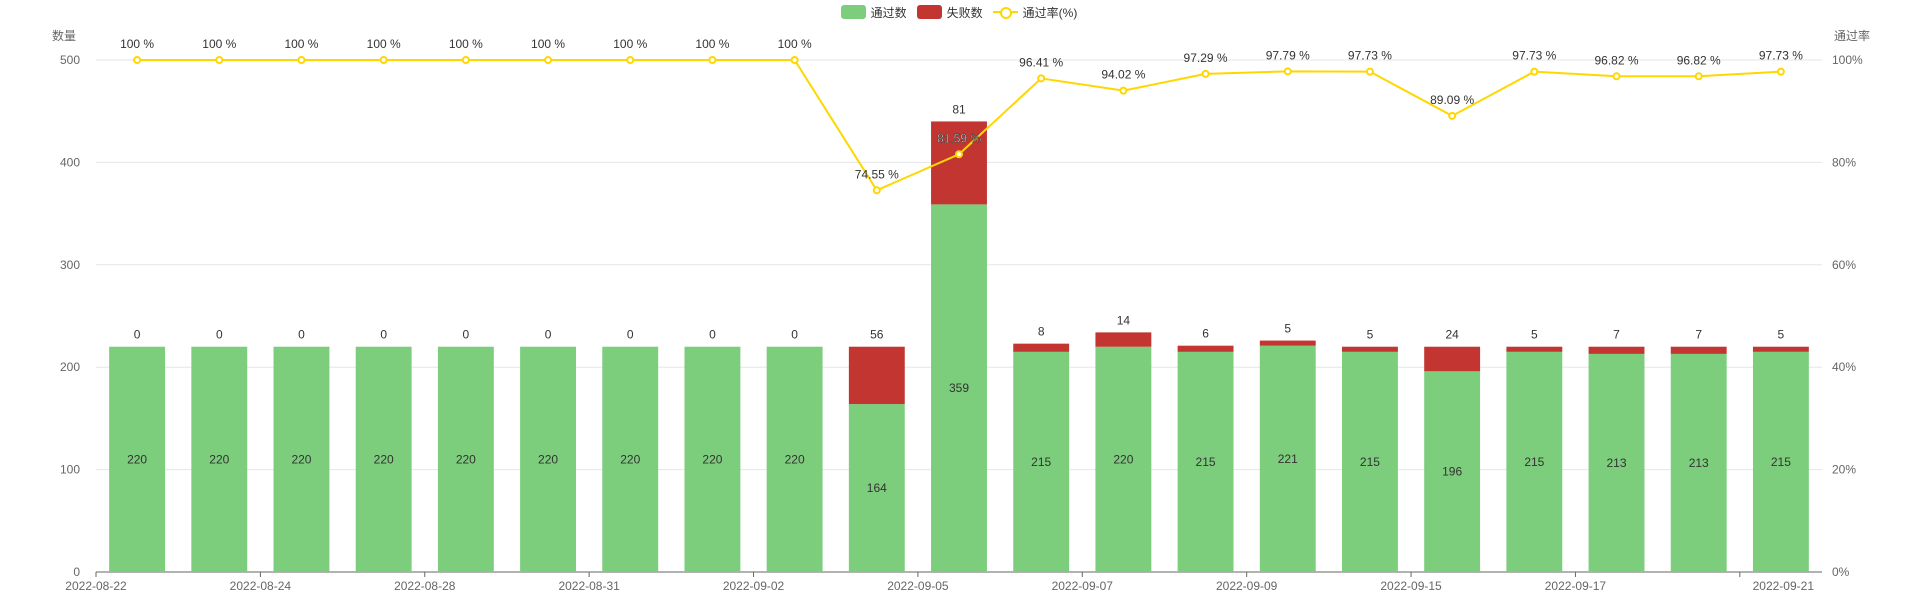  What do you see at coordinates (1288, 459) in the screenshot?
I see `bar-pass-value-label: 221` at bounding box center [1288, 459].